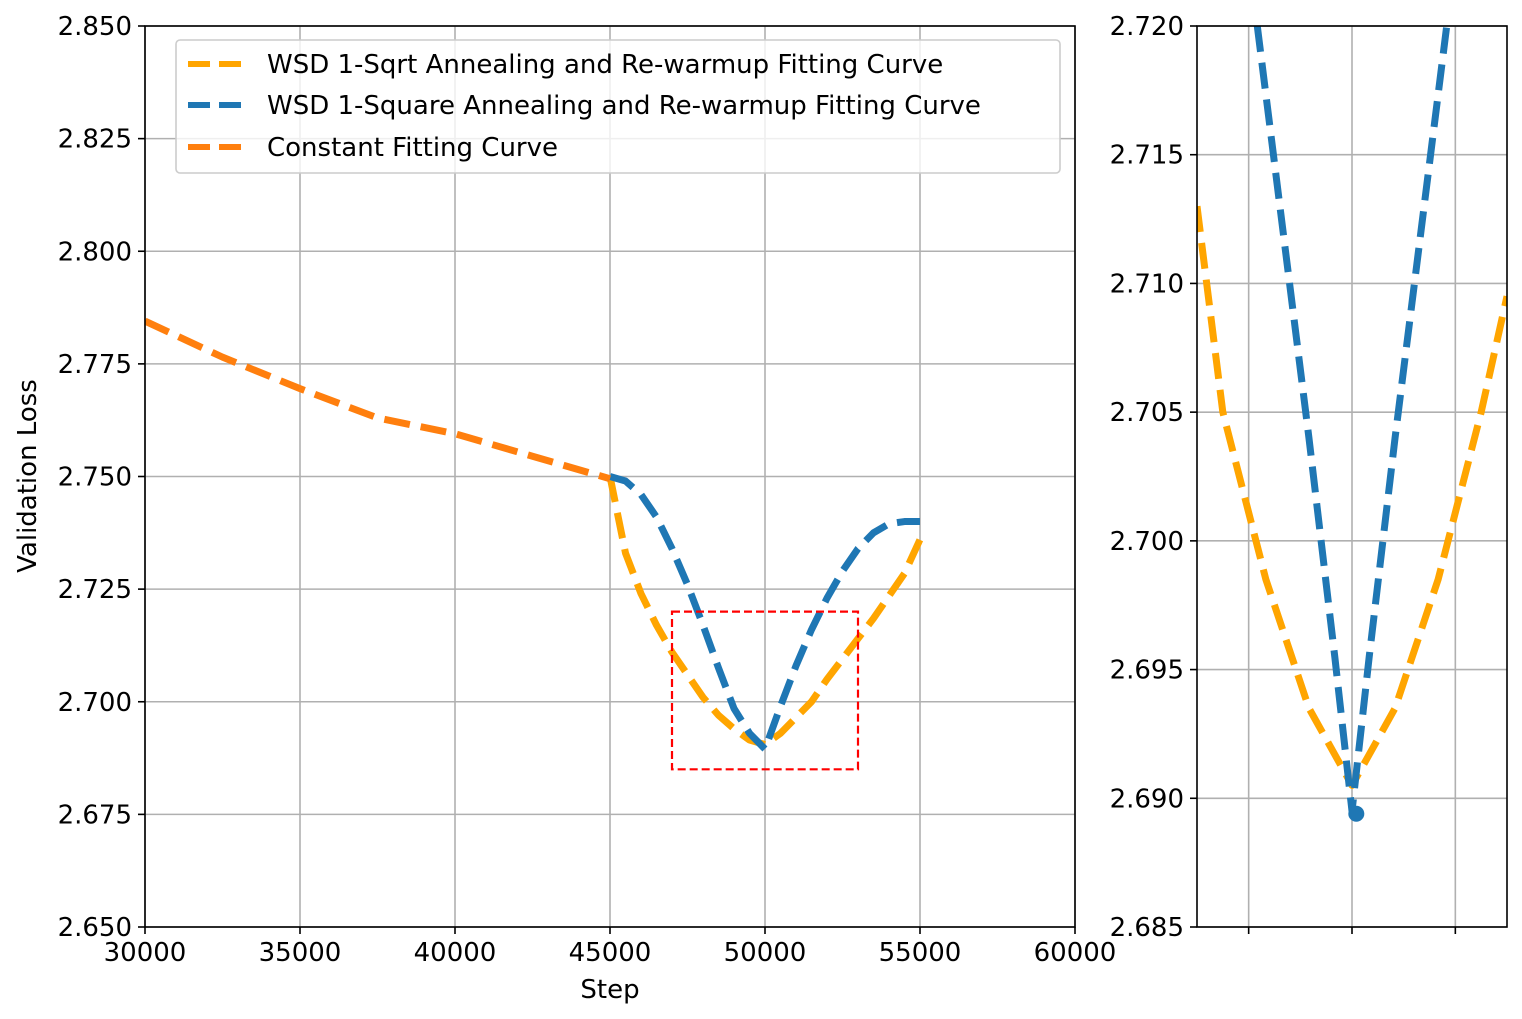  Describe the element at coordinates (609, 990) in the screenshot. I see `x-axis-label: Step` at that location.